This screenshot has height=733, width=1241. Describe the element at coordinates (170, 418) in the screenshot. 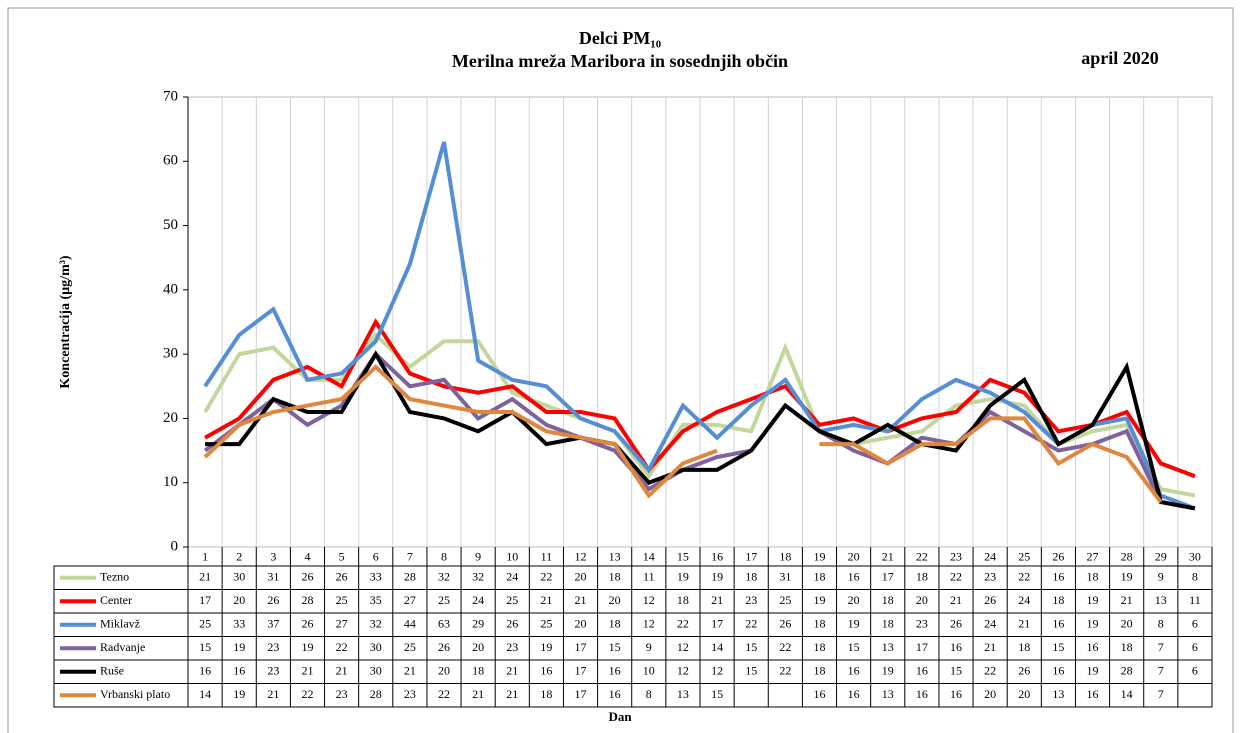

I see `y-tick-label: 20` at that location.